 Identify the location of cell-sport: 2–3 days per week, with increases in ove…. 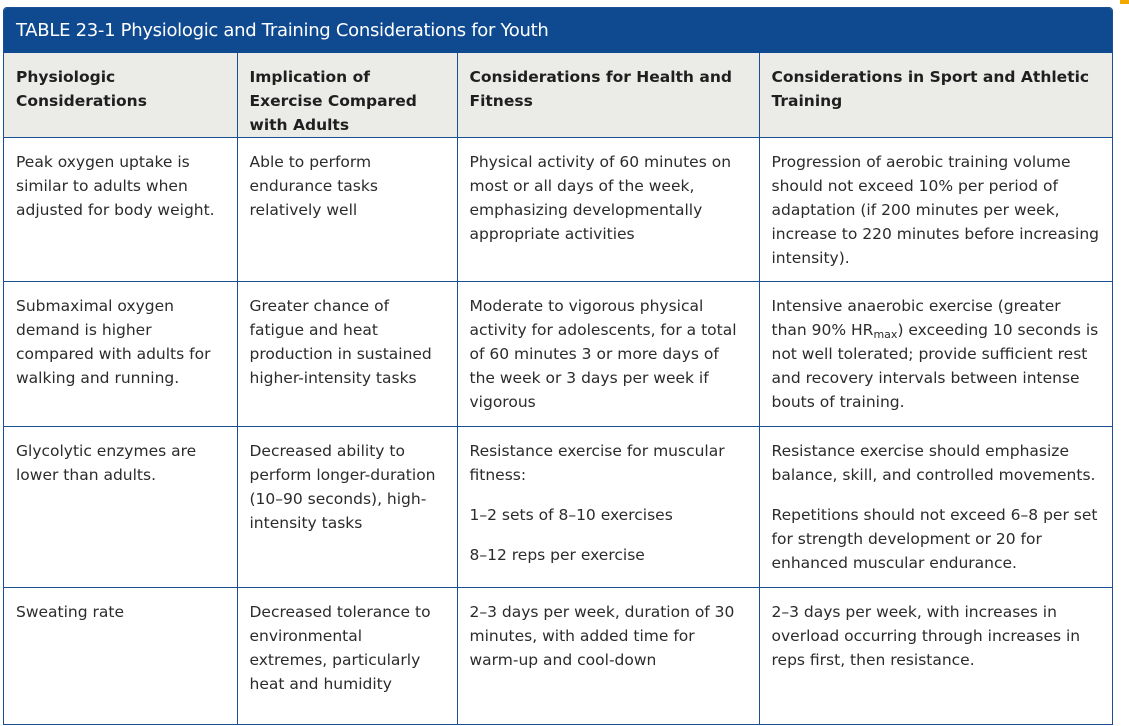
(926, 636).